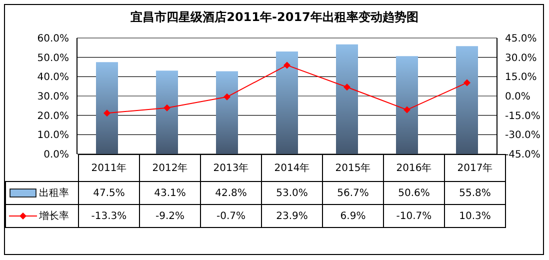 This screenshot has height=260, width=549. What do you see at coordinates (231, 168) in the screenshot?
I see `x-tick-label: 2013年` at bounding box center [231, 168].